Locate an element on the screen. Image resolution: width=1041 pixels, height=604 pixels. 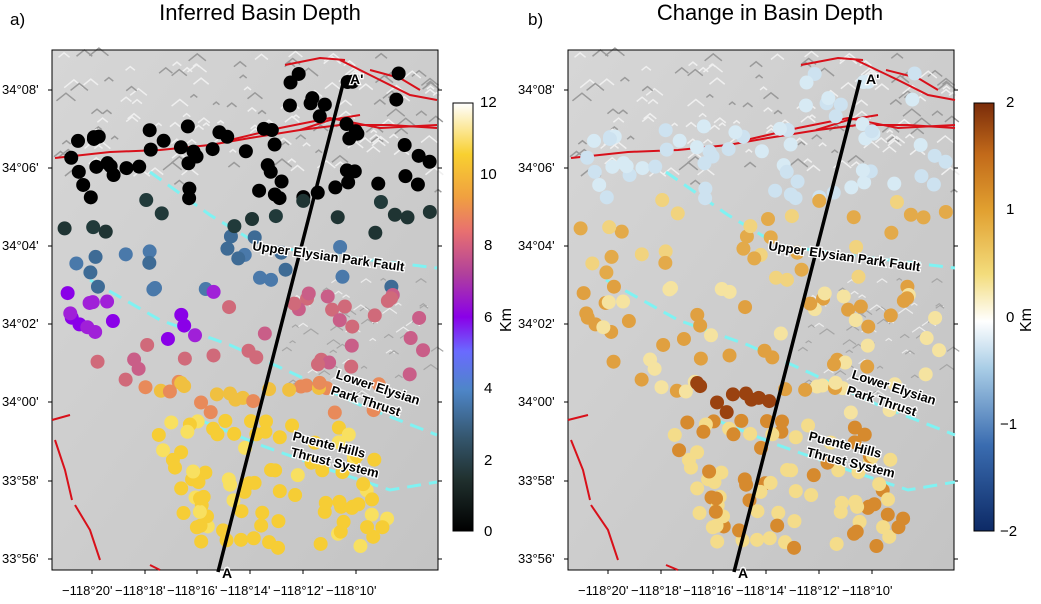
colorbar-a-unit: Km is located at coordinates (506, 320).